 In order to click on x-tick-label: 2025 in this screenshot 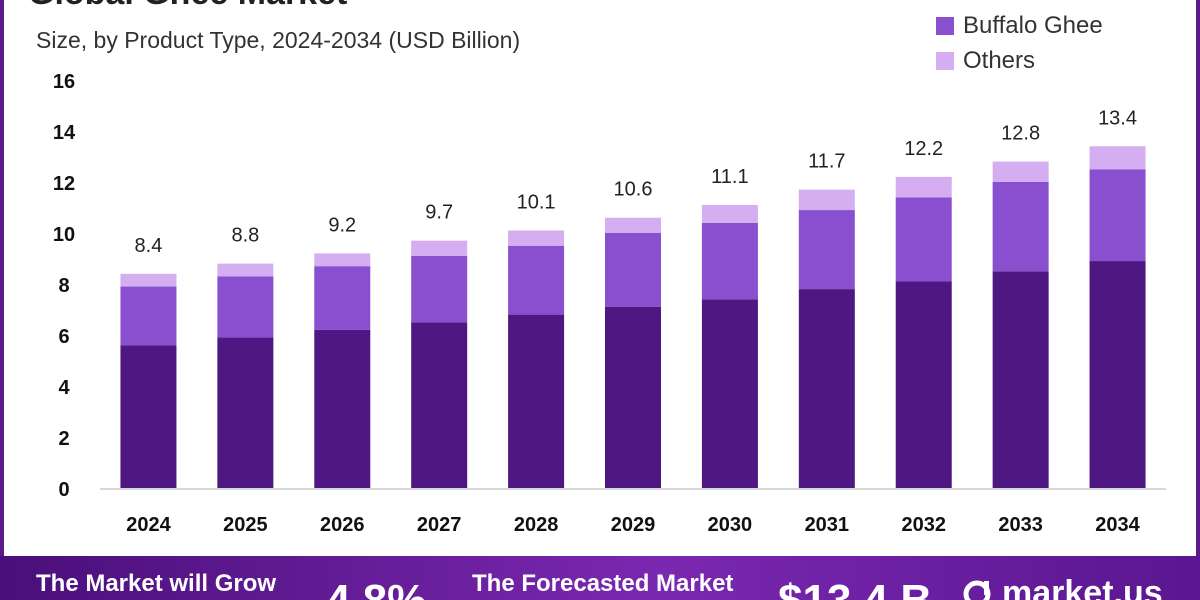, I will do `click(245, 525)`.